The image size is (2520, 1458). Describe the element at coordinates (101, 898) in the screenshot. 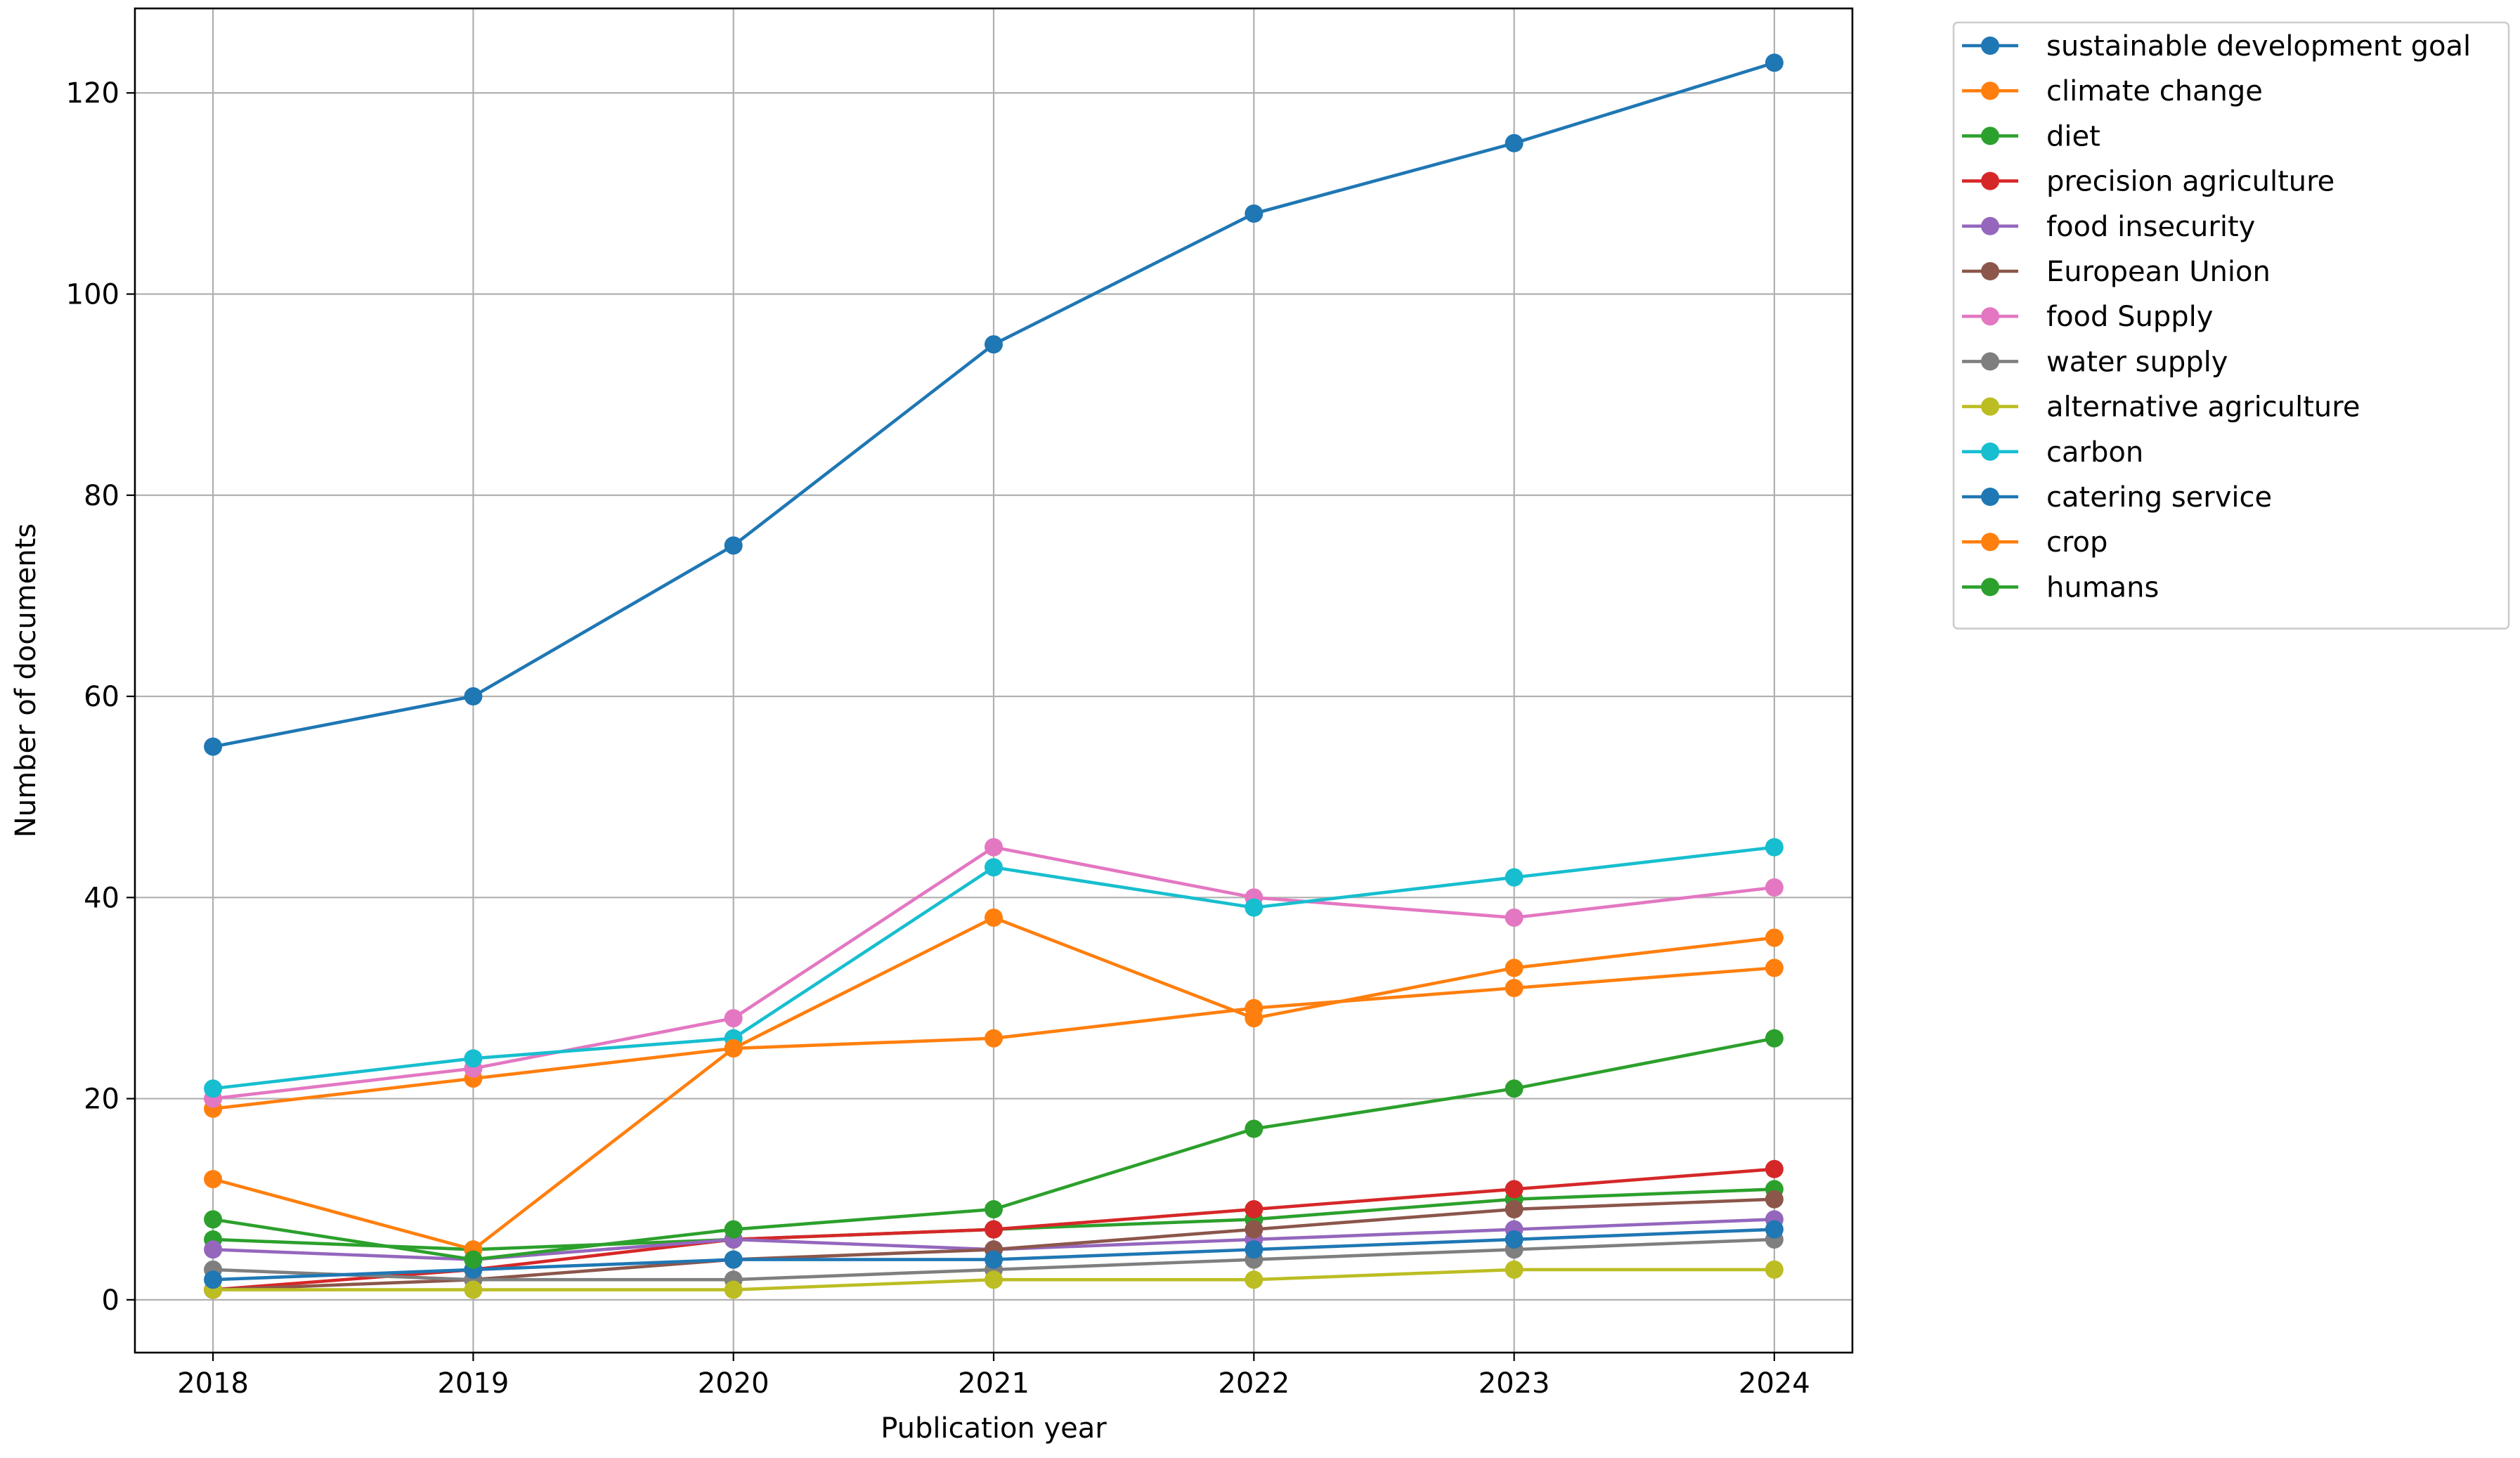

I see `y-tick-label: 40` at that location.